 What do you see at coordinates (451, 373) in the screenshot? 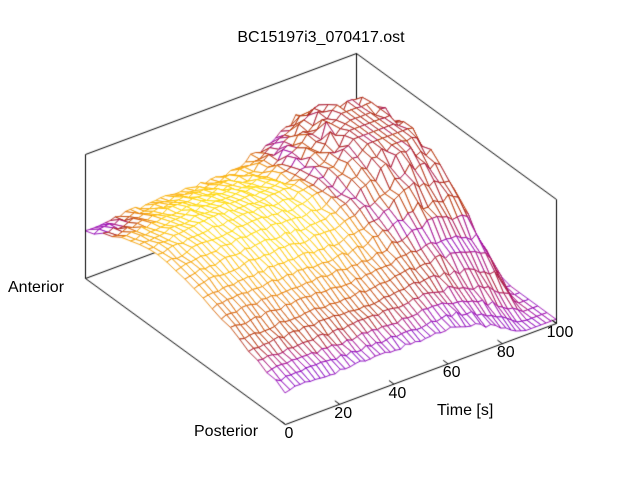
I see `x-tick-label: 60` at bounding box center [451, 373].